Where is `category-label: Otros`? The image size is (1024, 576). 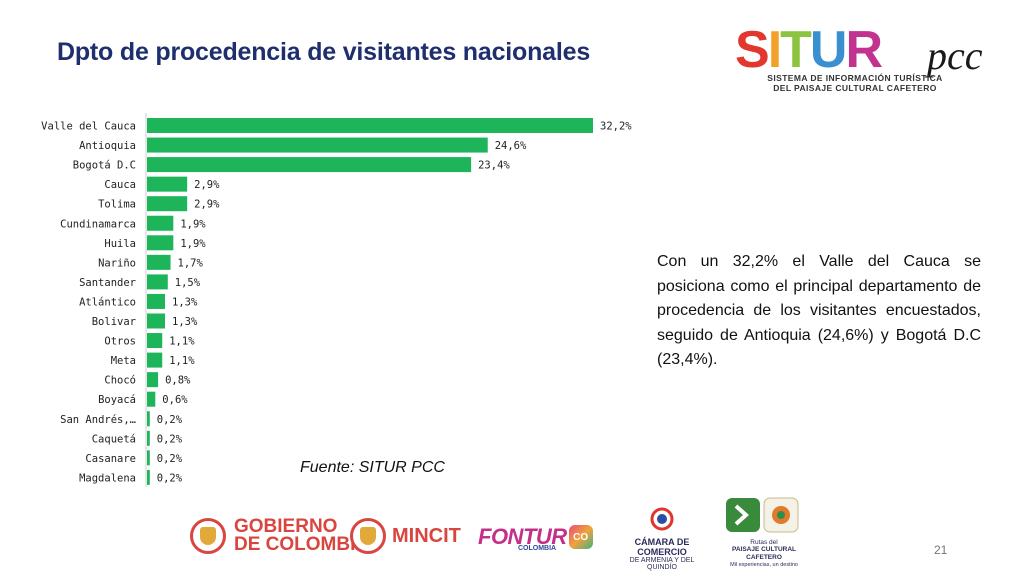 category-label: Otros is located at coordinates (120, 342).